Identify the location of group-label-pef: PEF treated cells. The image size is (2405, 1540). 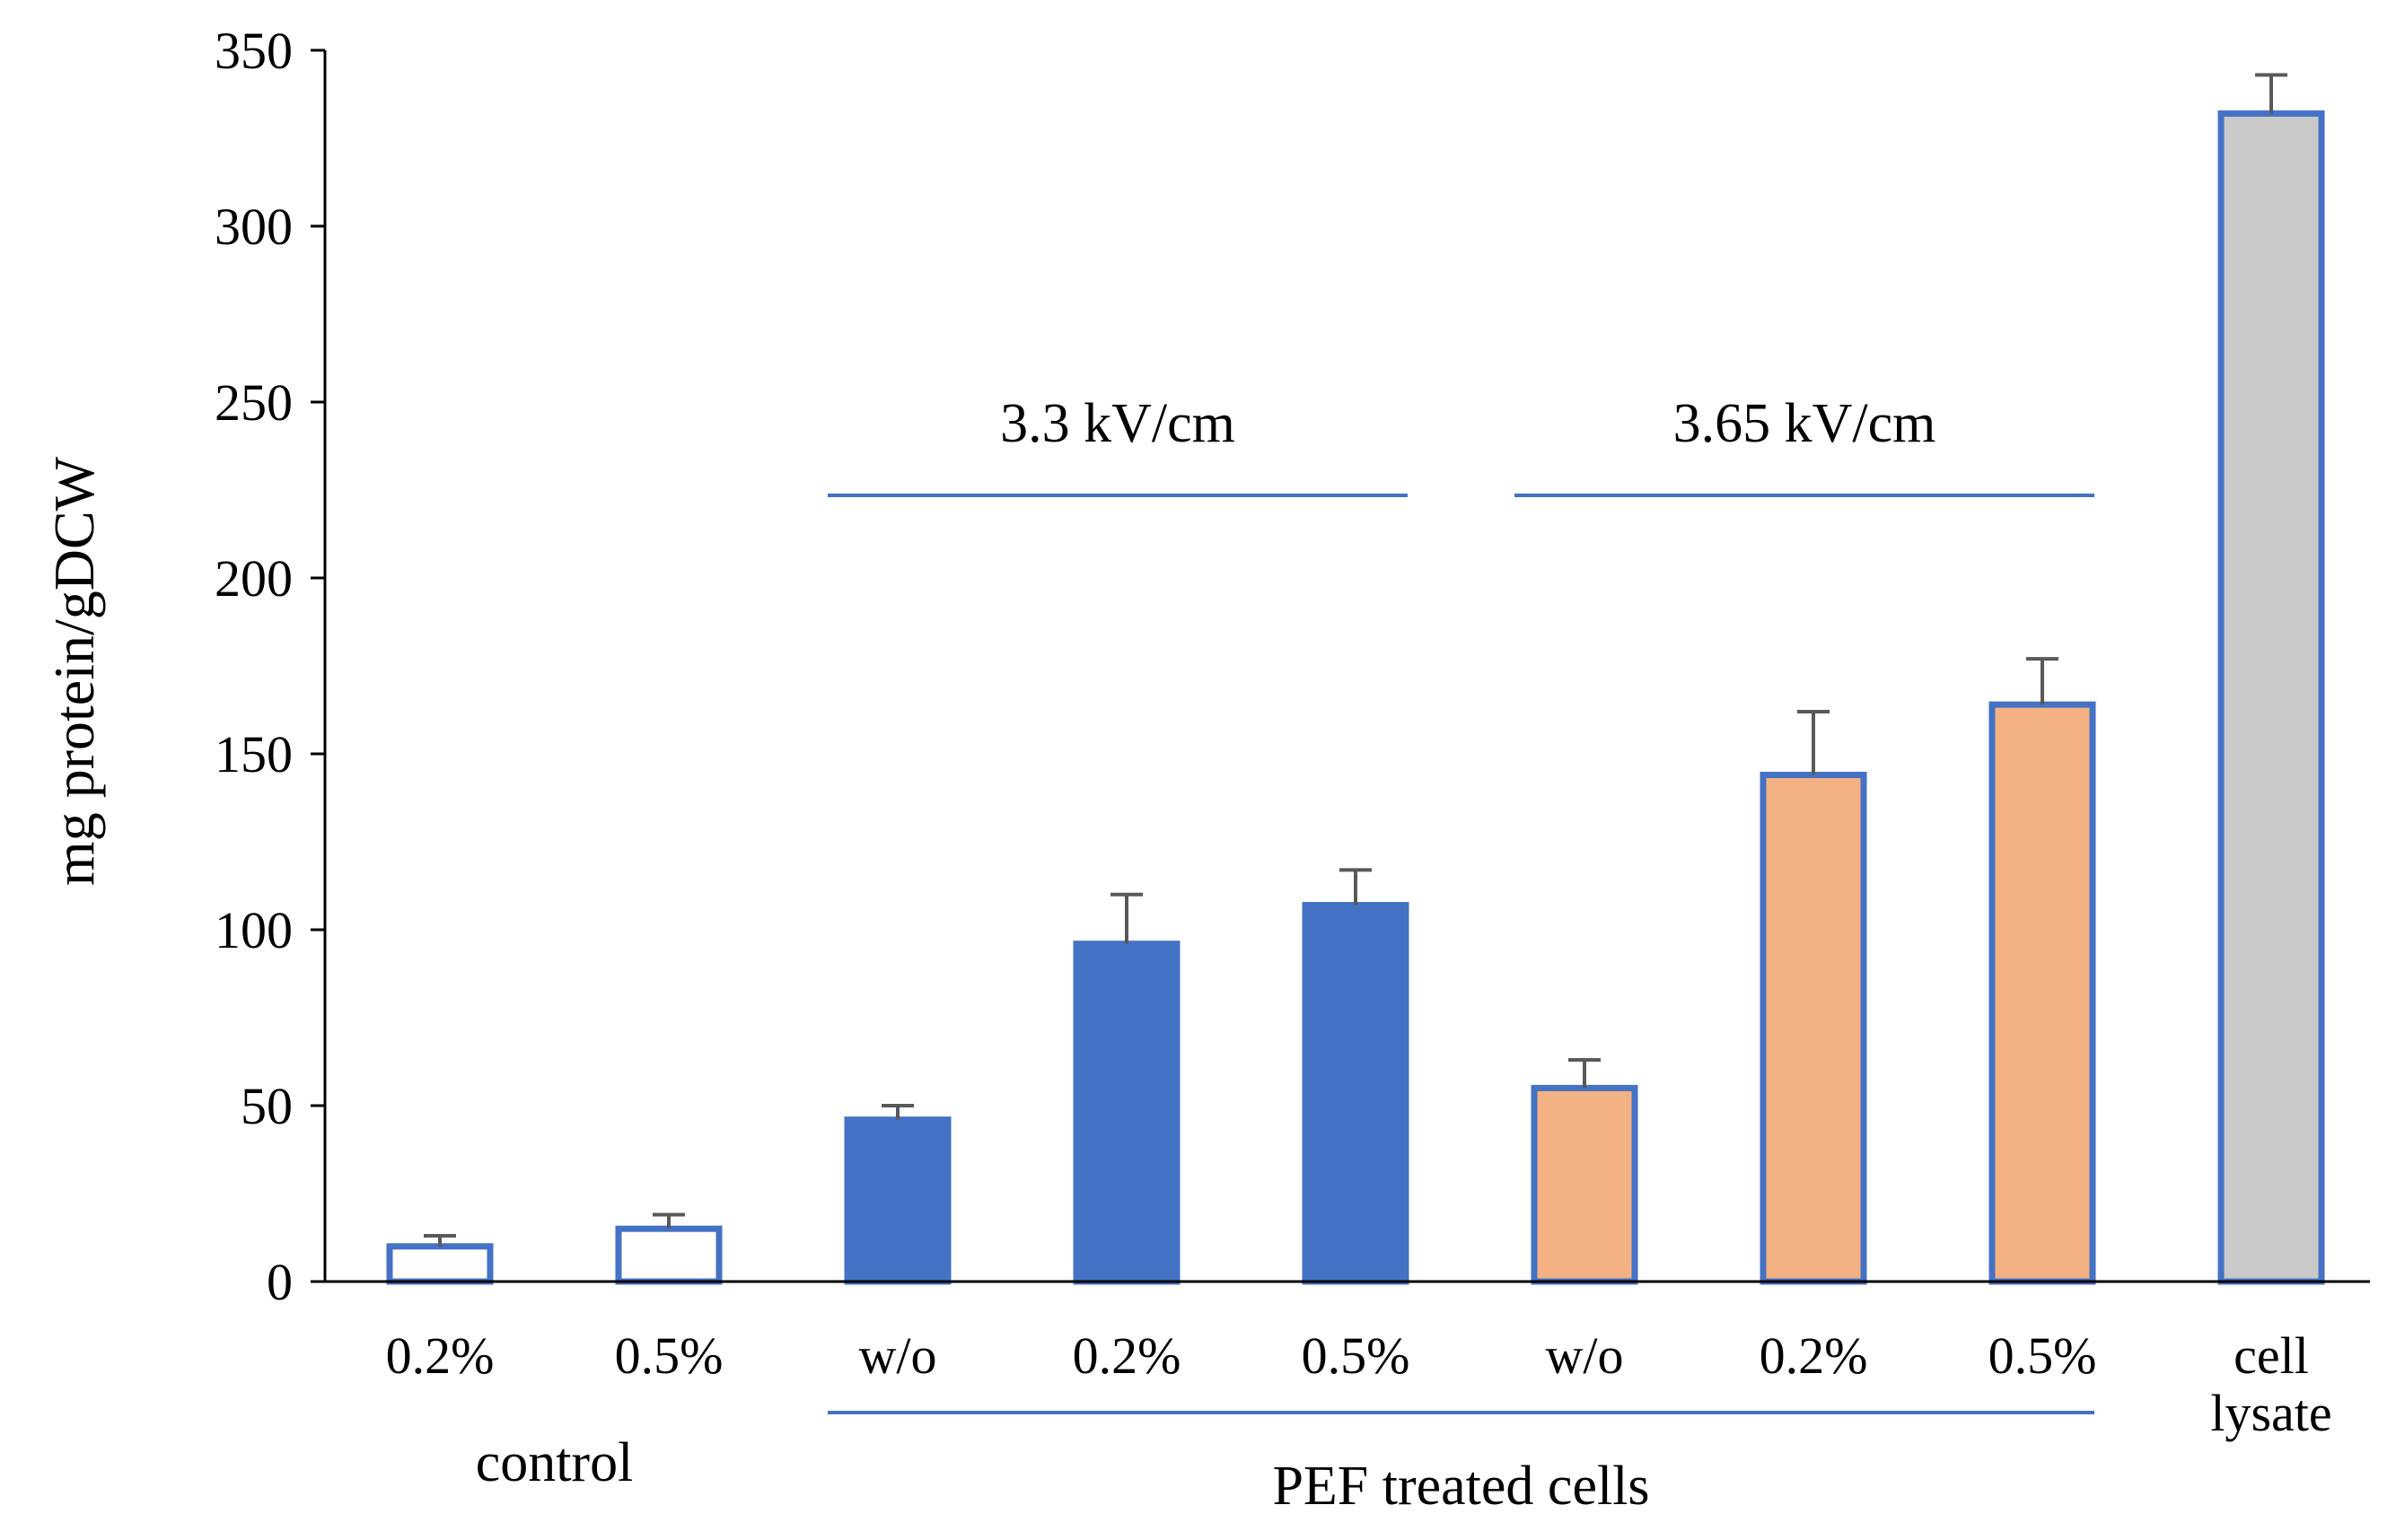
(1460, 1487).